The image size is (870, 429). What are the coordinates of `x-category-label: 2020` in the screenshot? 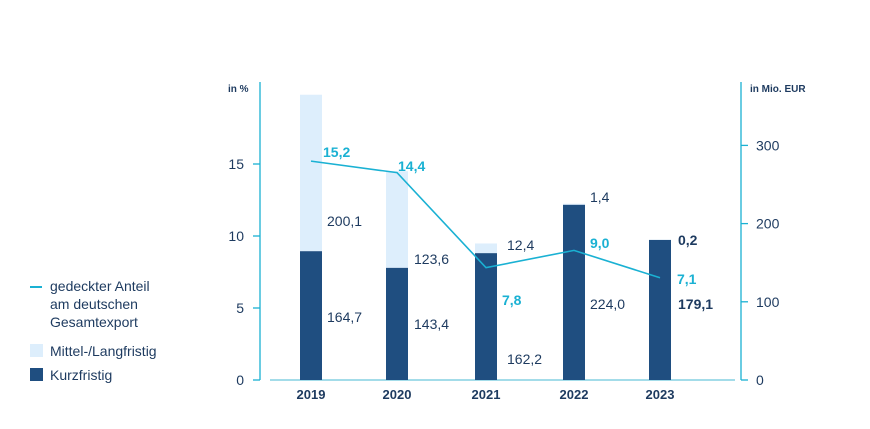 It's located at (397, 394).